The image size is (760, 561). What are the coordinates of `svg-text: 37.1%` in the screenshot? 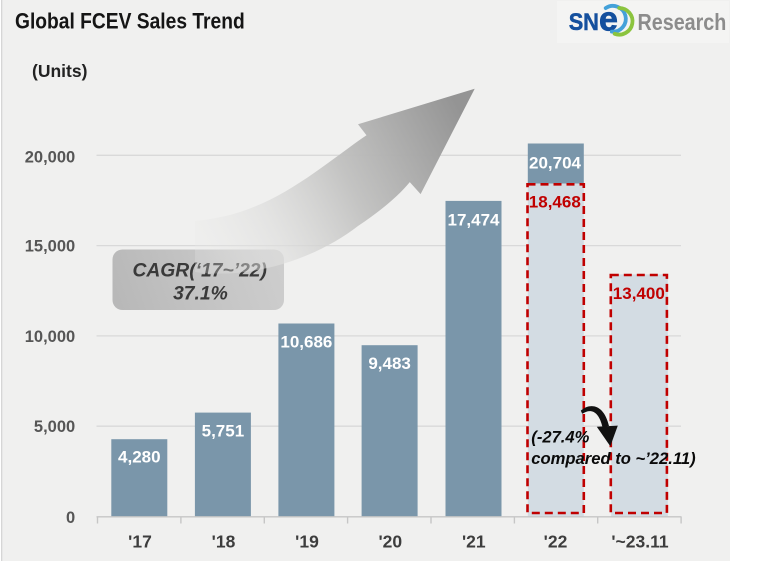 It's located at (200, 294).